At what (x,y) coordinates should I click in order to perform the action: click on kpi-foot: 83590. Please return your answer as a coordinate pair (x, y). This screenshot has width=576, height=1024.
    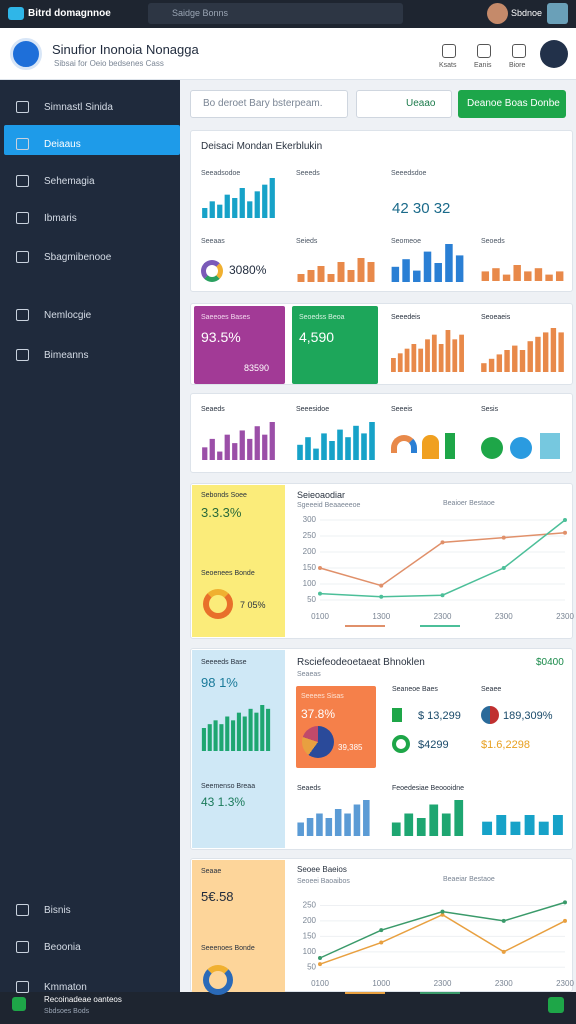
    Looking at the image, I should click on (257, 368).